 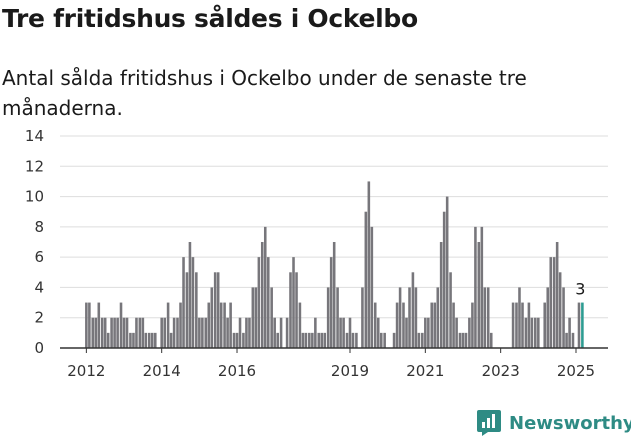 I want to click on highlight-value-label: 3, so click(x=580, y=289).